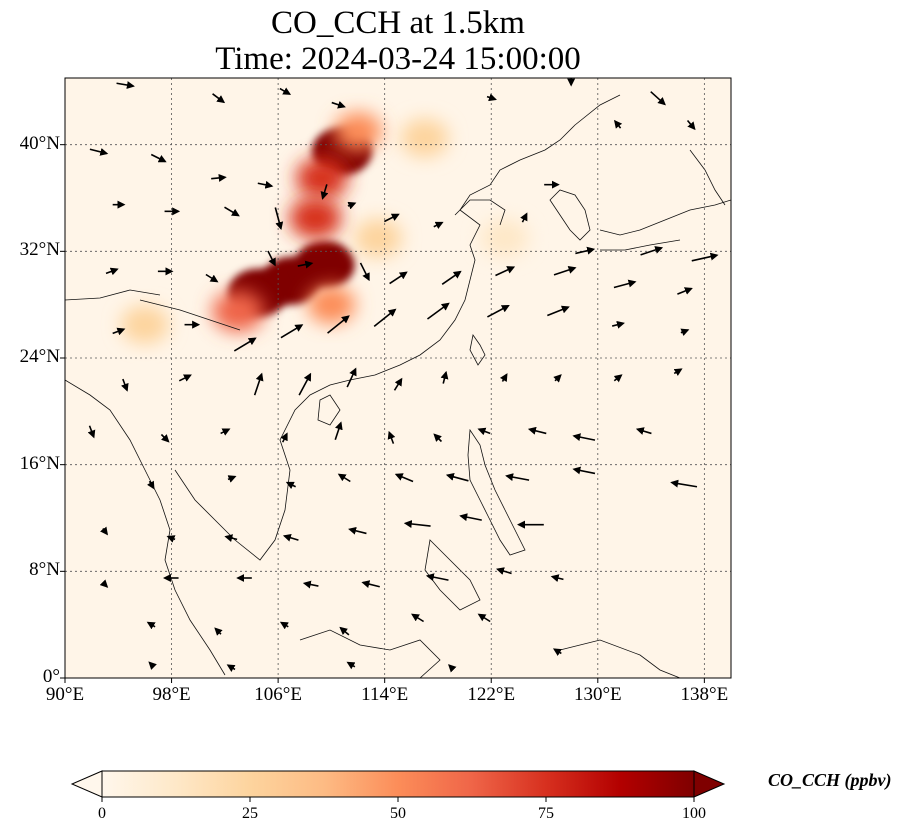 The height and width of the screenshot is (836, 921). What do you see at coordinates (250, 813) in the screenshot?
I see `colorbar-tick-label: 25` at bounding box center [250, 813].